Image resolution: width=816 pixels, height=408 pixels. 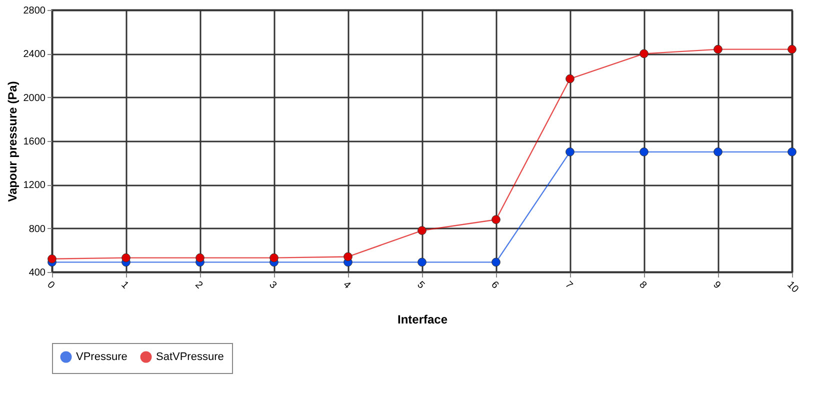 I want to click on y-tick-label: 1200, so click(x=34, y=186).